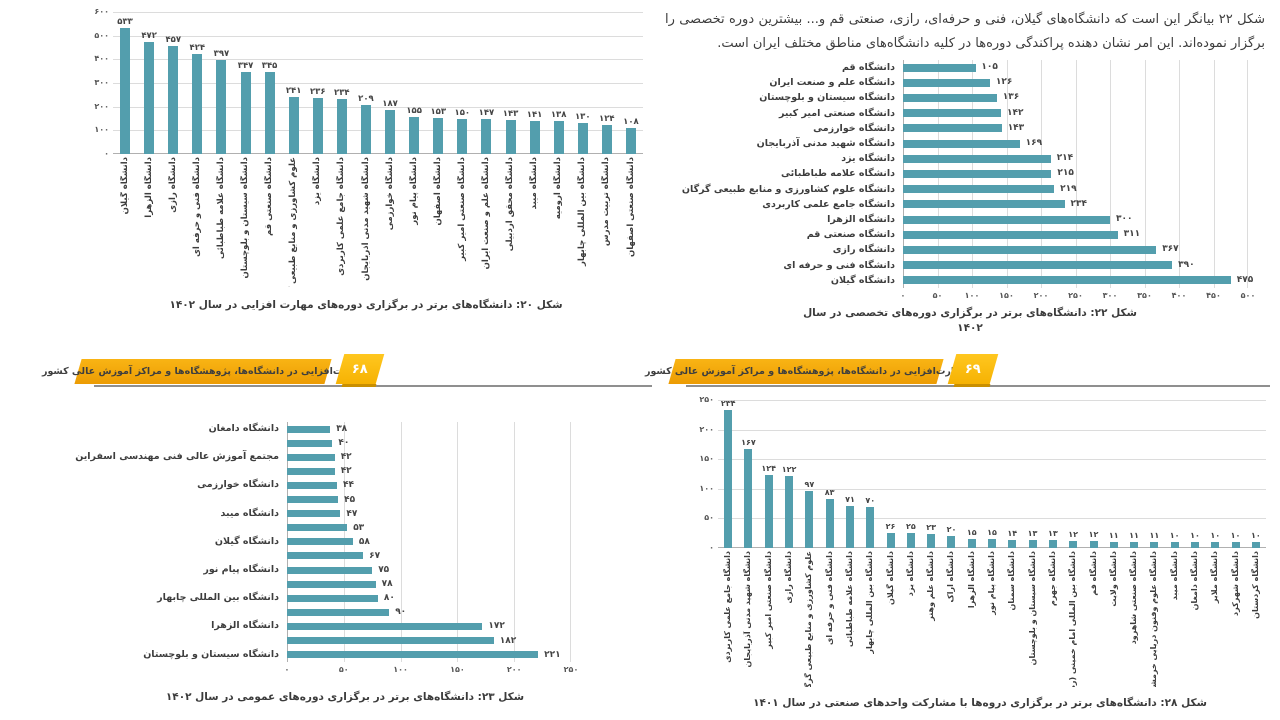  What do you see at coordinates (558, 188) in the screenshot?
I see `category-label: دانشگاه ارومیه` at bounding box center [558, 188].